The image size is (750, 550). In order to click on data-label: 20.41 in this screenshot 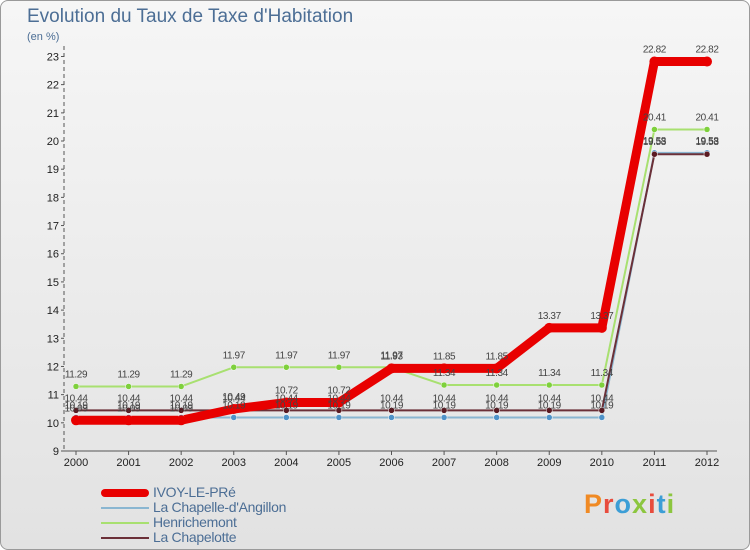, I will do `click(707, 117)`.